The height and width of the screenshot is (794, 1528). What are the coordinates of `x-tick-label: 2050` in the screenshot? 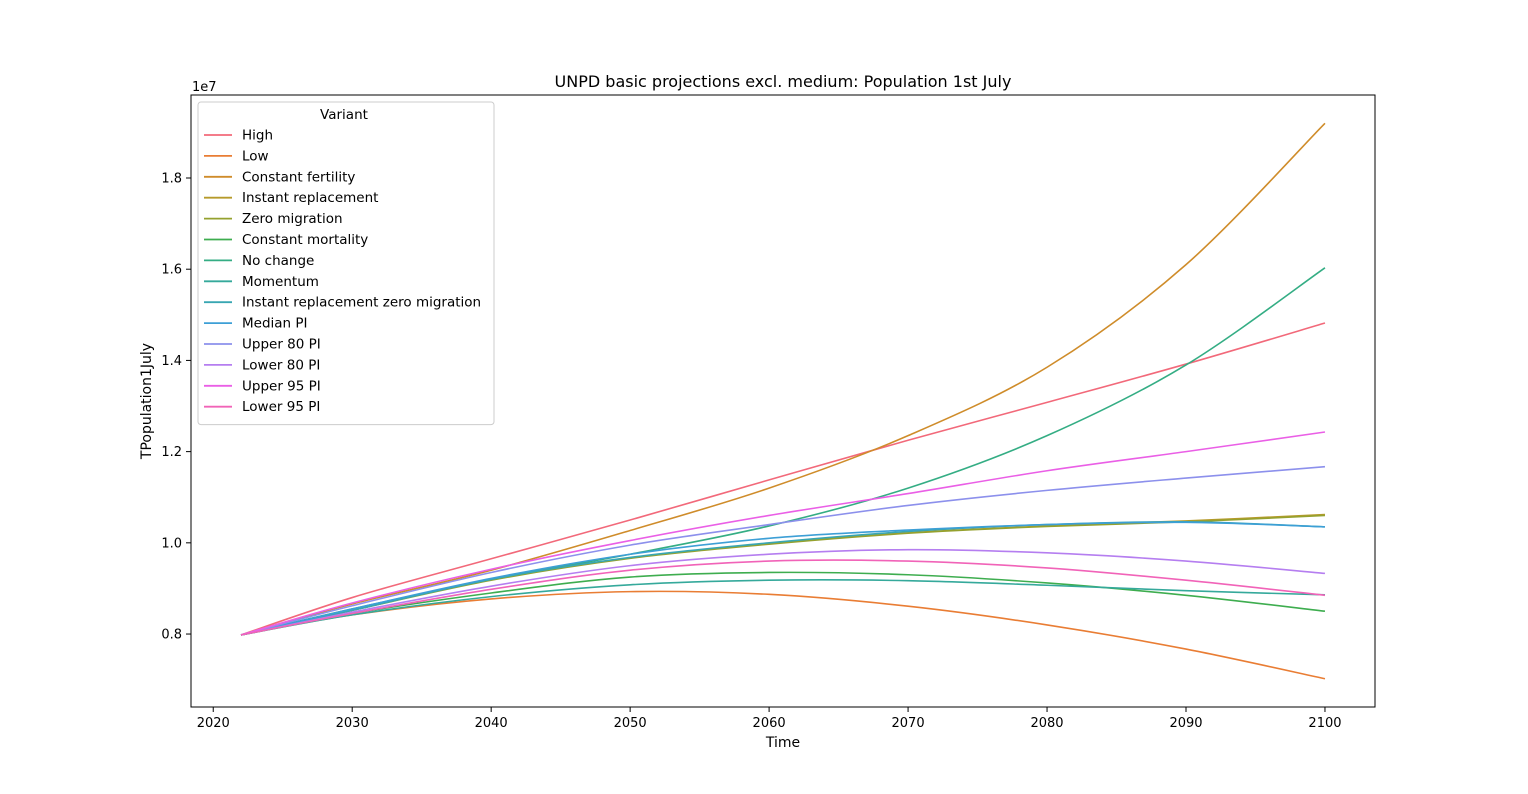 It's located at (630, 723).